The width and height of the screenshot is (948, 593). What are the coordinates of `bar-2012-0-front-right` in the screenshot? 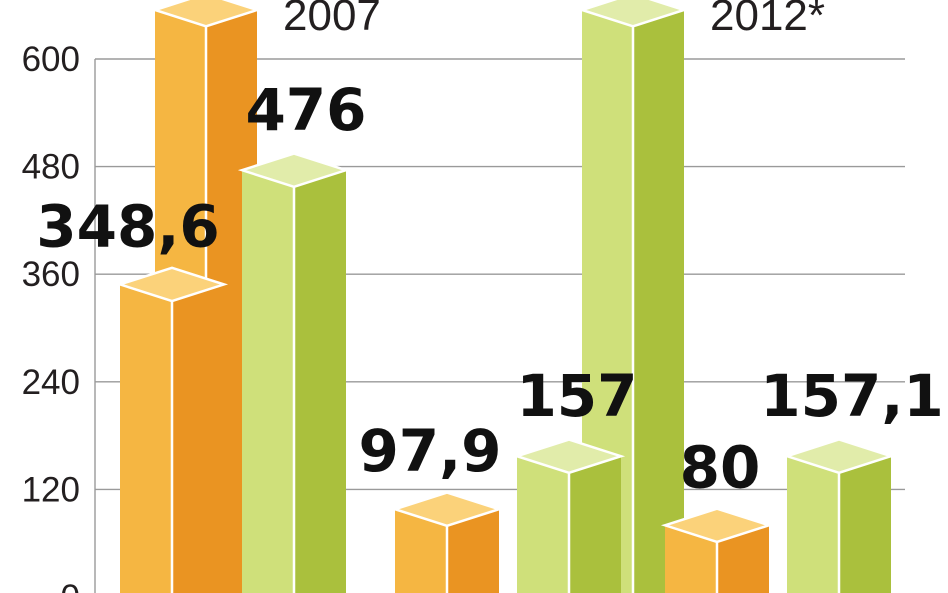 It's located at (320, 381).